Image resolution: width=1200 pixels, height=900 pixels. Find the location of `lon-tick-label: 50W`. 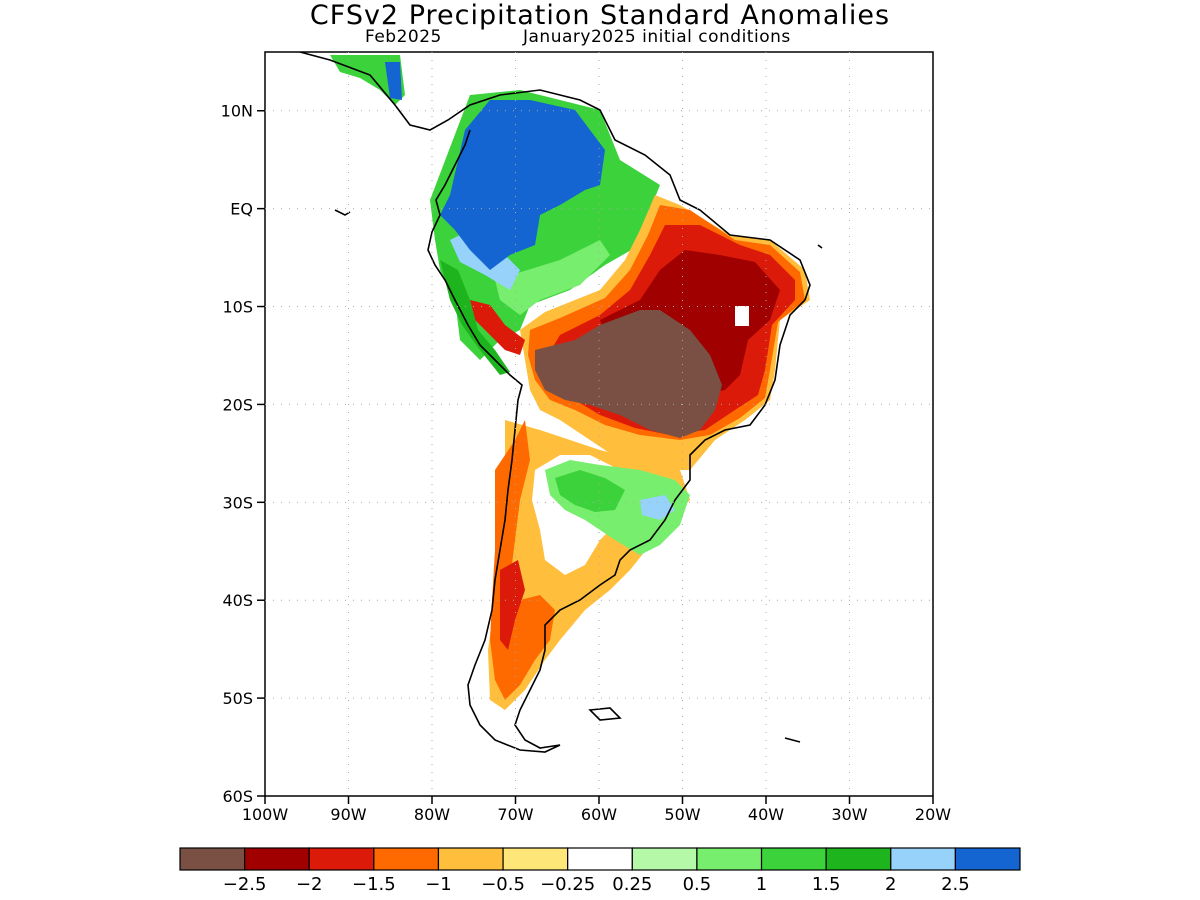

lon-tick-label: 50W is located at coordinates (682, 814).